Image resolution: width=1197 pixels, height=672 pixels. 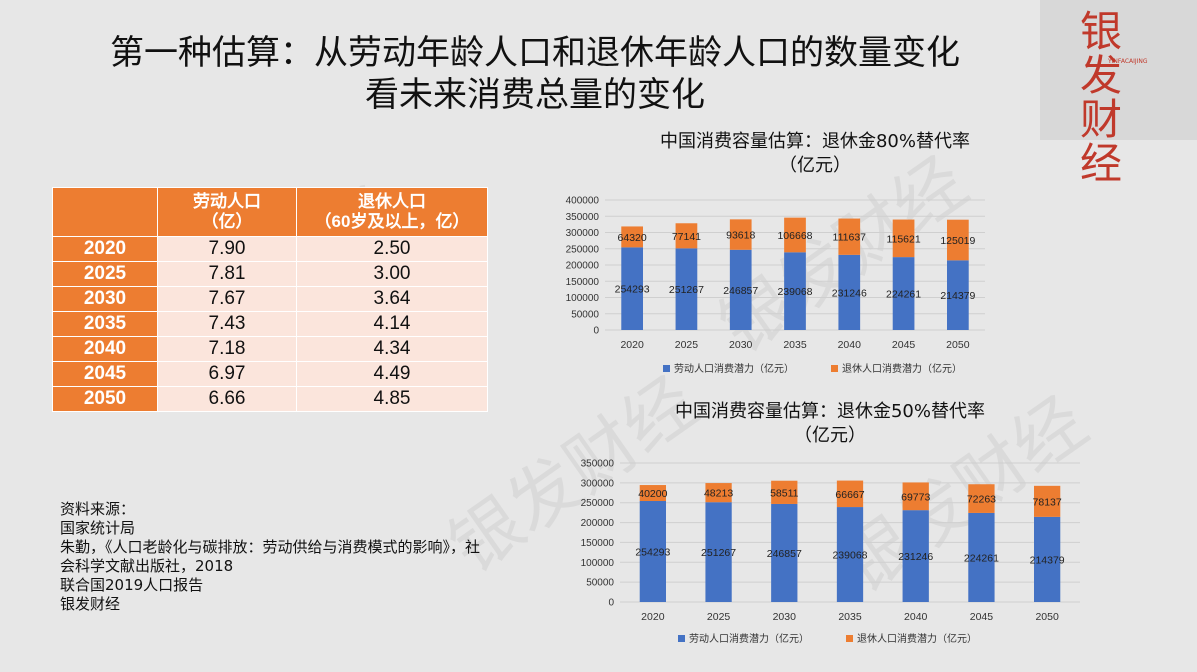 I want to click on legend-label-retire: 退休人口消费潜力（亿元）, so click(x=917, y=638).